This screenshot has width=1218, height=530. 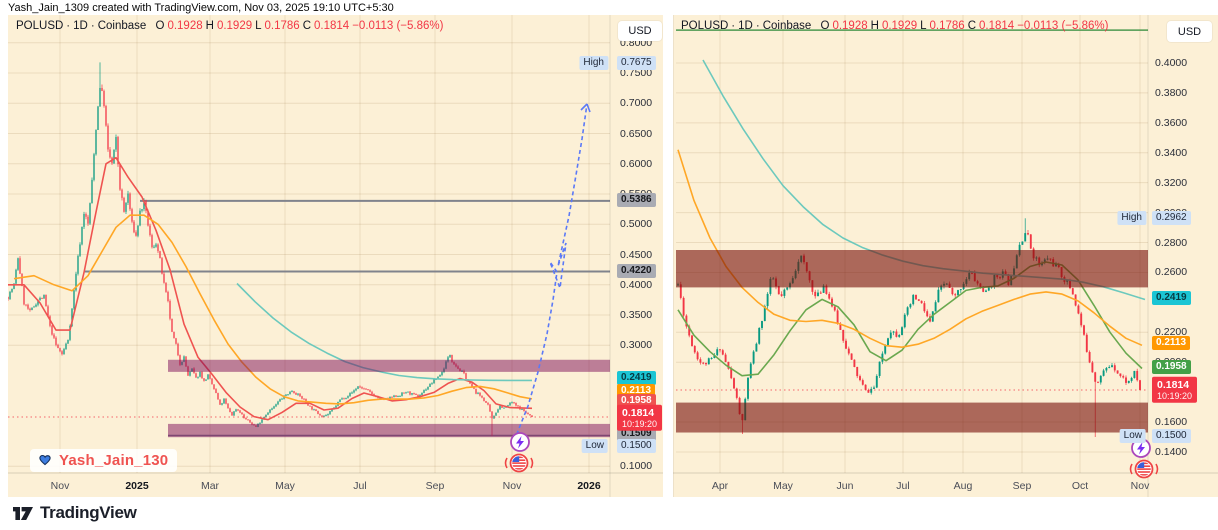 What do you see at coordinates (636, 163) in the screenshot?
I see `price-tick-label: 0.6000` at bounding box center [636, 163].